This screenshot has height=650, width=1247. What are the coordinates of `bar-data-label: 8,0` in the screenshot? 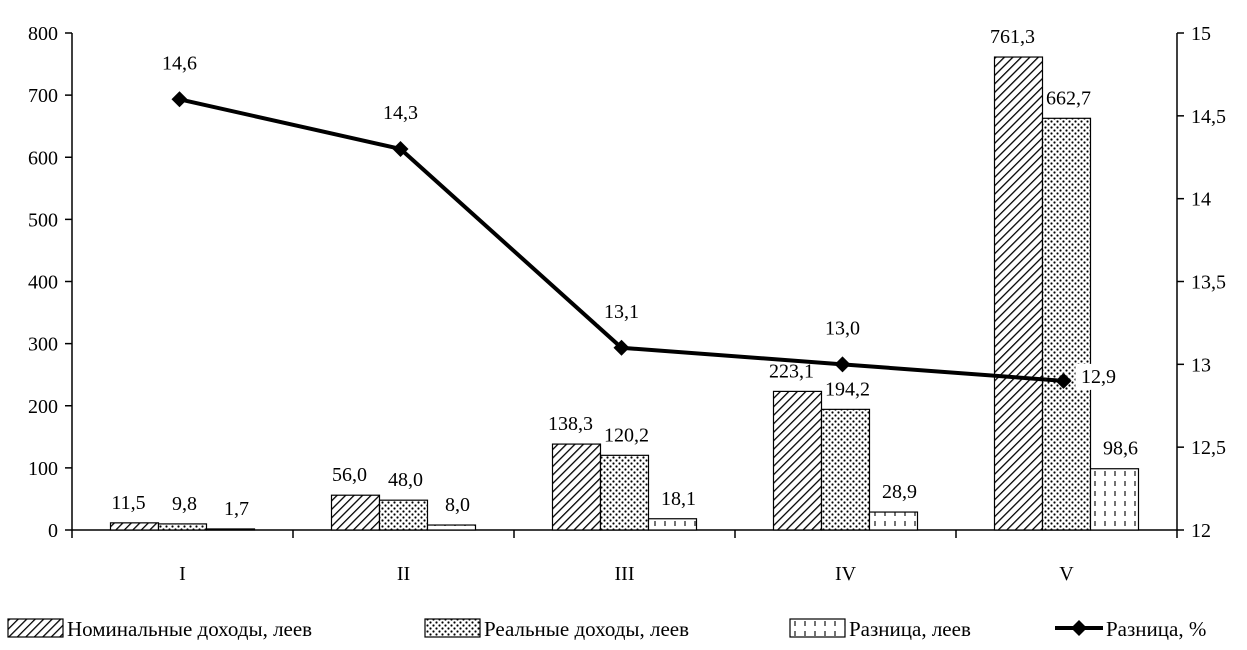 It's located at (457, 505).